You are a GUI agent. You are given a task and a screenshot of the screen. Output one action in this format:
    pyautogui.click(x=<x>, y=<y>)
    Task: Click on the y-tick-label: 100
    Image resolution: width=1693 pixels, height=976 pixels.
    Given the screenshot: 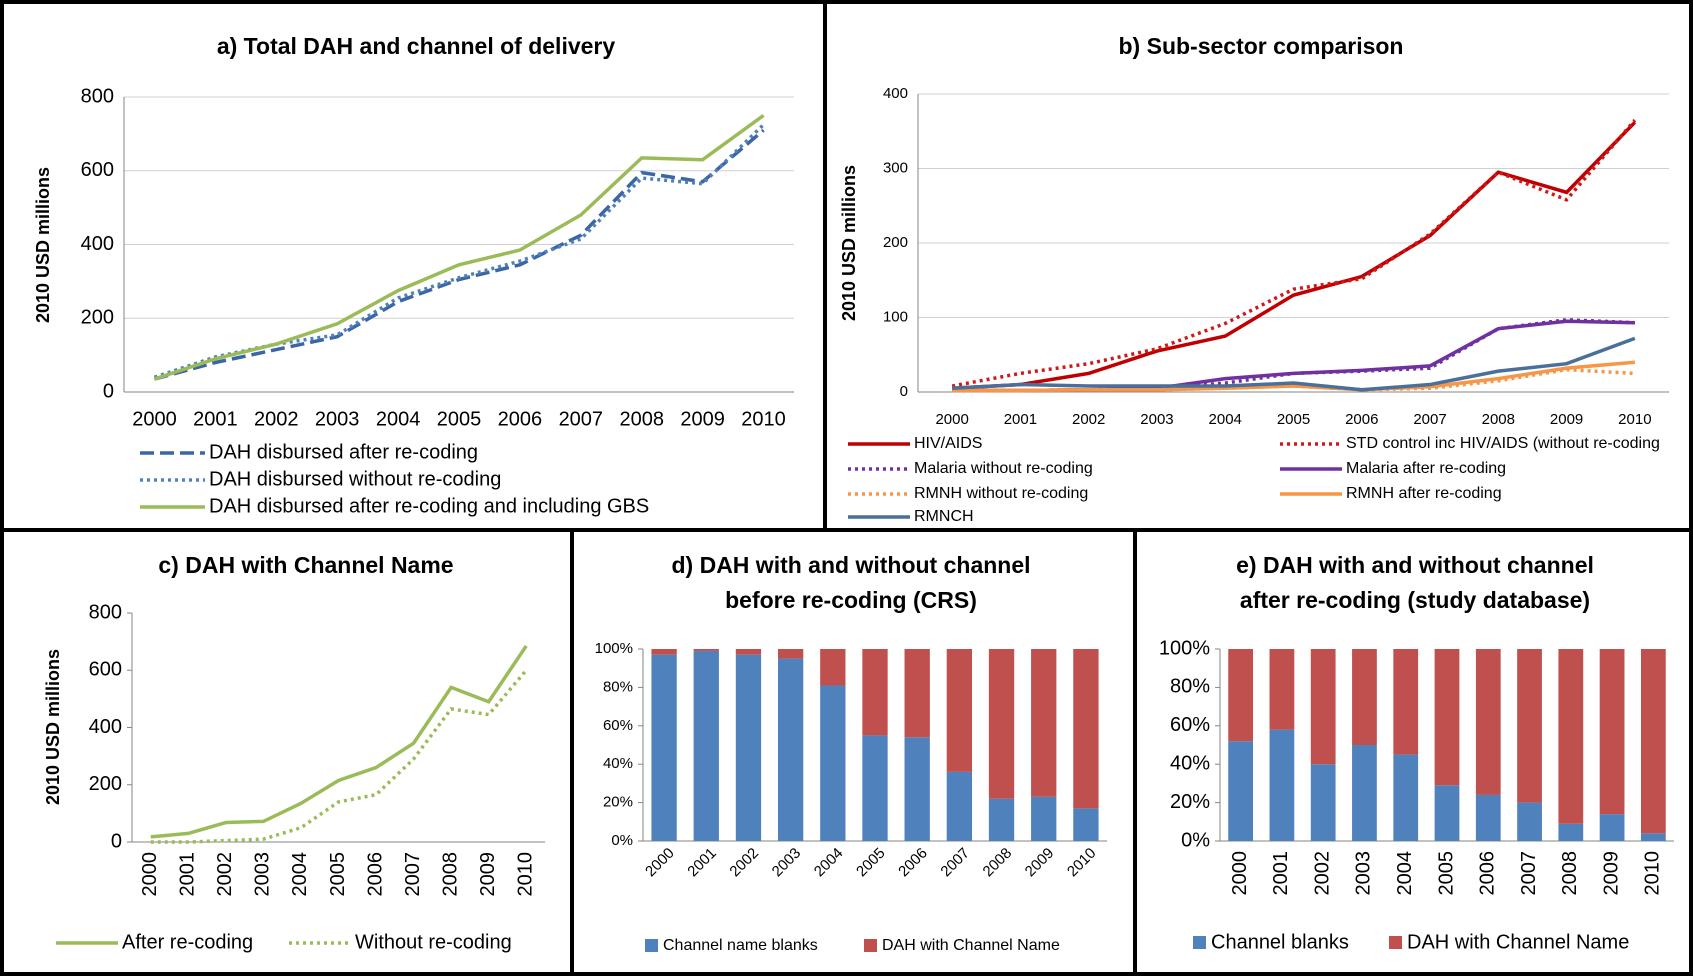 What is the action you would take?
    pyautogui.click(x=895, y=316)
    